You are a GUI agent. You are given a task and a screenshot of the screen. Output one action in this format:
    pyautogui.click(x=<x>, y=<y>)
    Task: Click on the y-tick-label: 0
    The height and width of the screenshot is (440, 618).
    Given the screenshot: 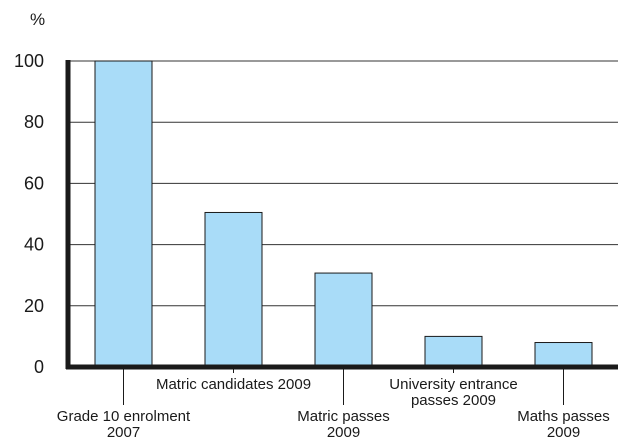 What is the action you would take?
    pyautogui.click(x=39, y=367)
    